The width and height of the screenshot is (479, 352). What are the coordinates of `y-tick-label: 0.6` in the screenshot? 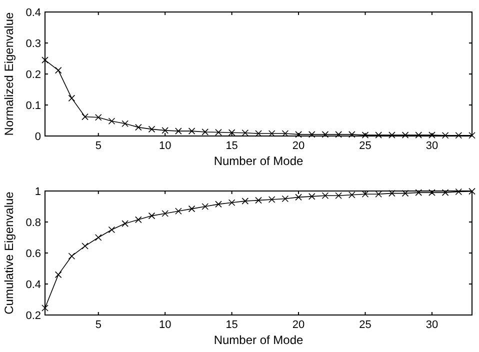 It's located at (33, 254).